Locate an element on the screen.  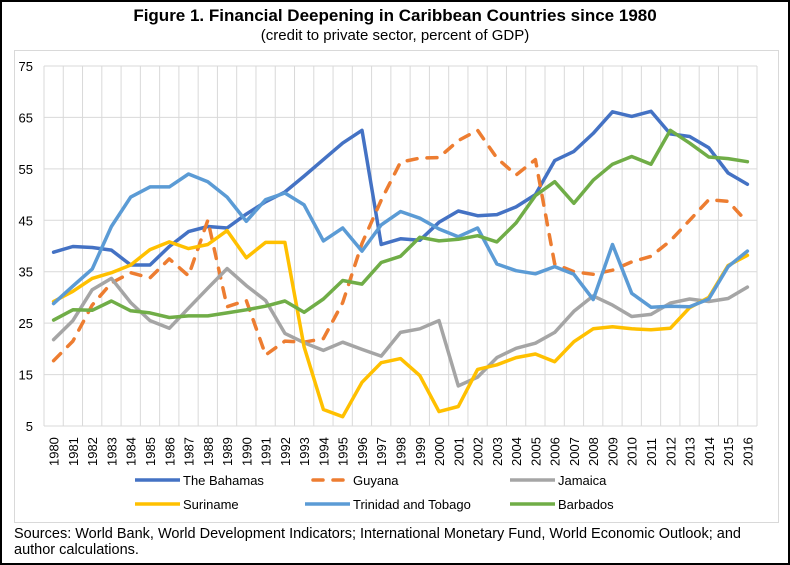
x-tick-label: 2000 is located at coordinates (439, 451).